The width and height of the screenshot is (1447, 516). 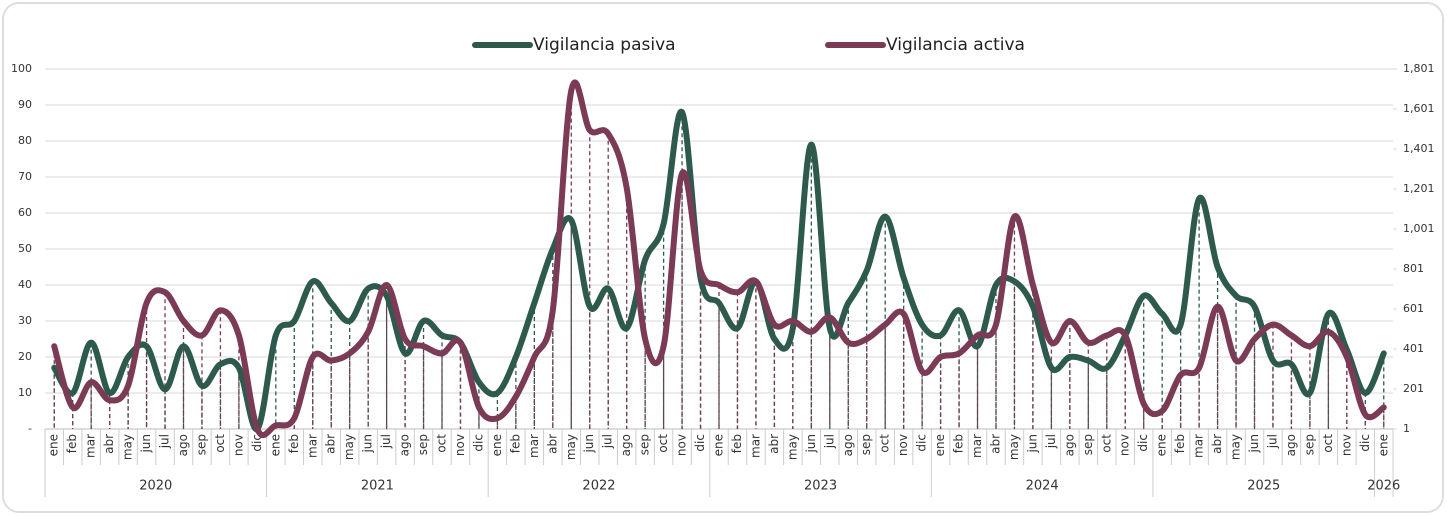 I want to click on y2-tick-label: 601, so click(x=1413, y=308).